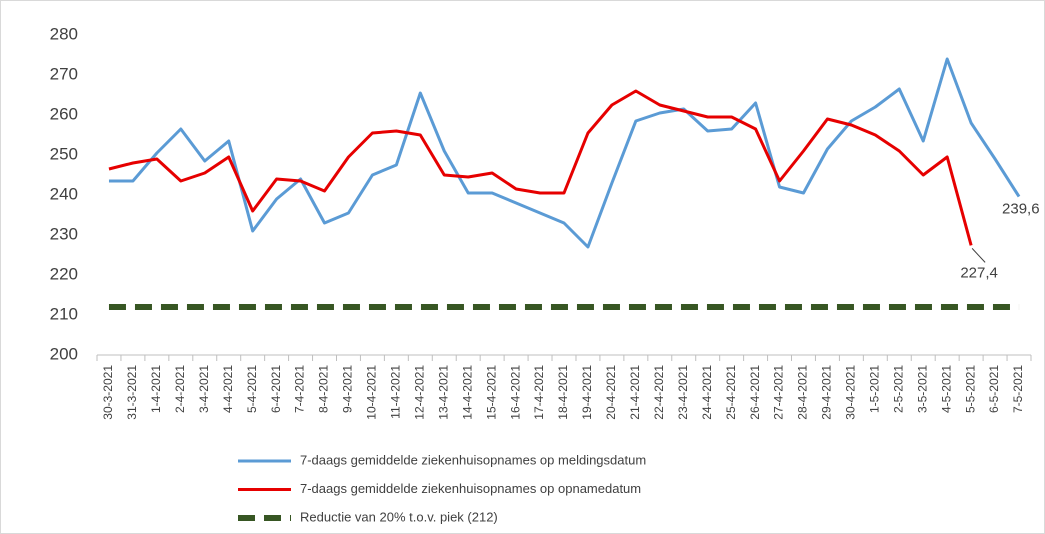 This screenshot has width=1045, height=534. What do you see at coordinates (611, 392) in the screenshot?
I see `x-tick-label: 20-4-2021` at bounding box center [611, 392].